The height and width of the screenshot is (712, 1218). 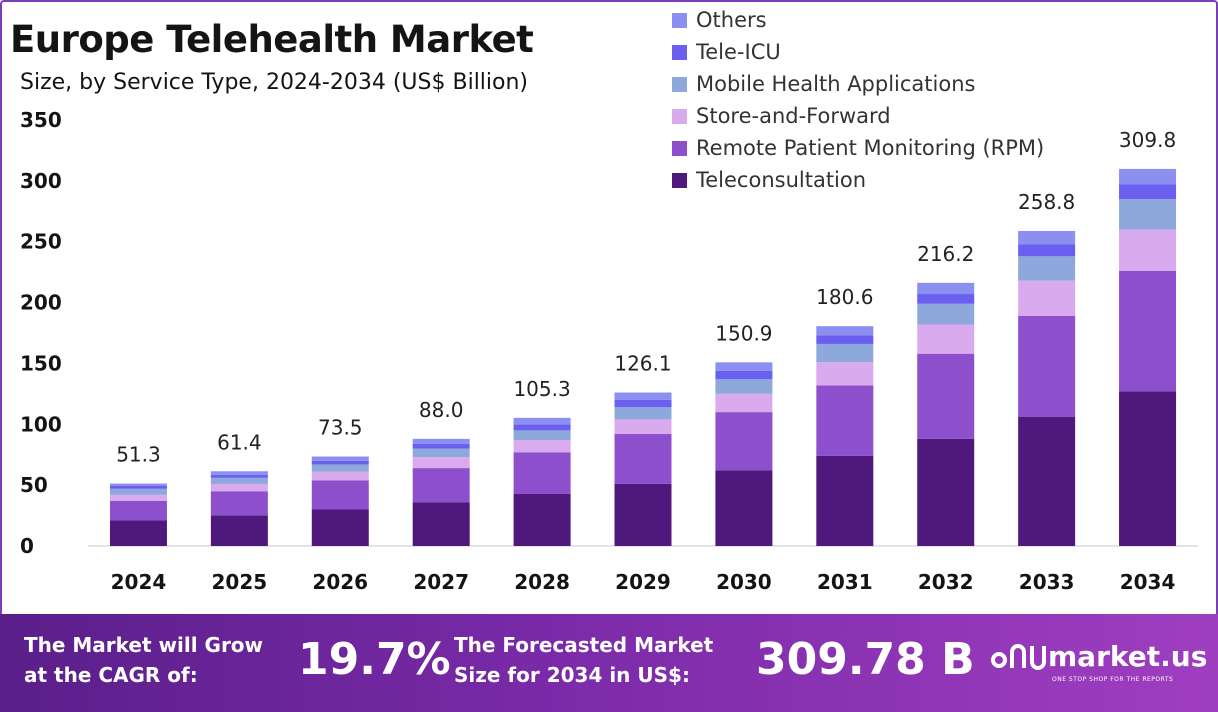 I want to click on x-tick-label: 2027, so click(x=441, y=582).